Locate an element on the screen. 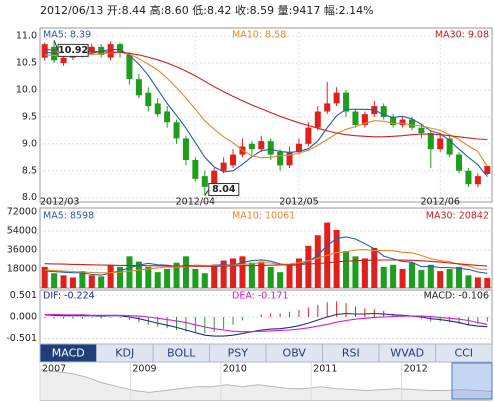  overview-line is located at coordinates (266, 381).